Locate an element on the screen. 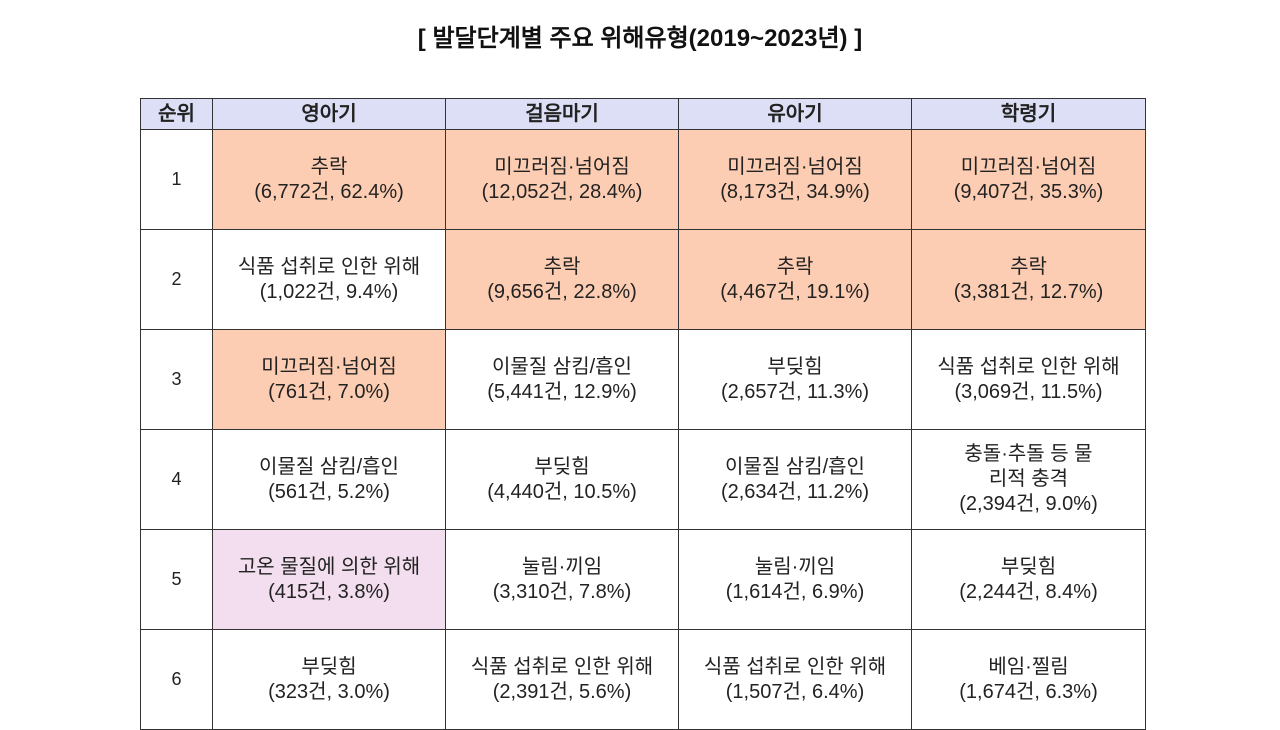 Image resolution: width=1280 pixels, height=730 pixels. hazard-cell: 식품 섭취로 인한 위해 (1,507건, 6.4%) is located at coordinates (795, 679).